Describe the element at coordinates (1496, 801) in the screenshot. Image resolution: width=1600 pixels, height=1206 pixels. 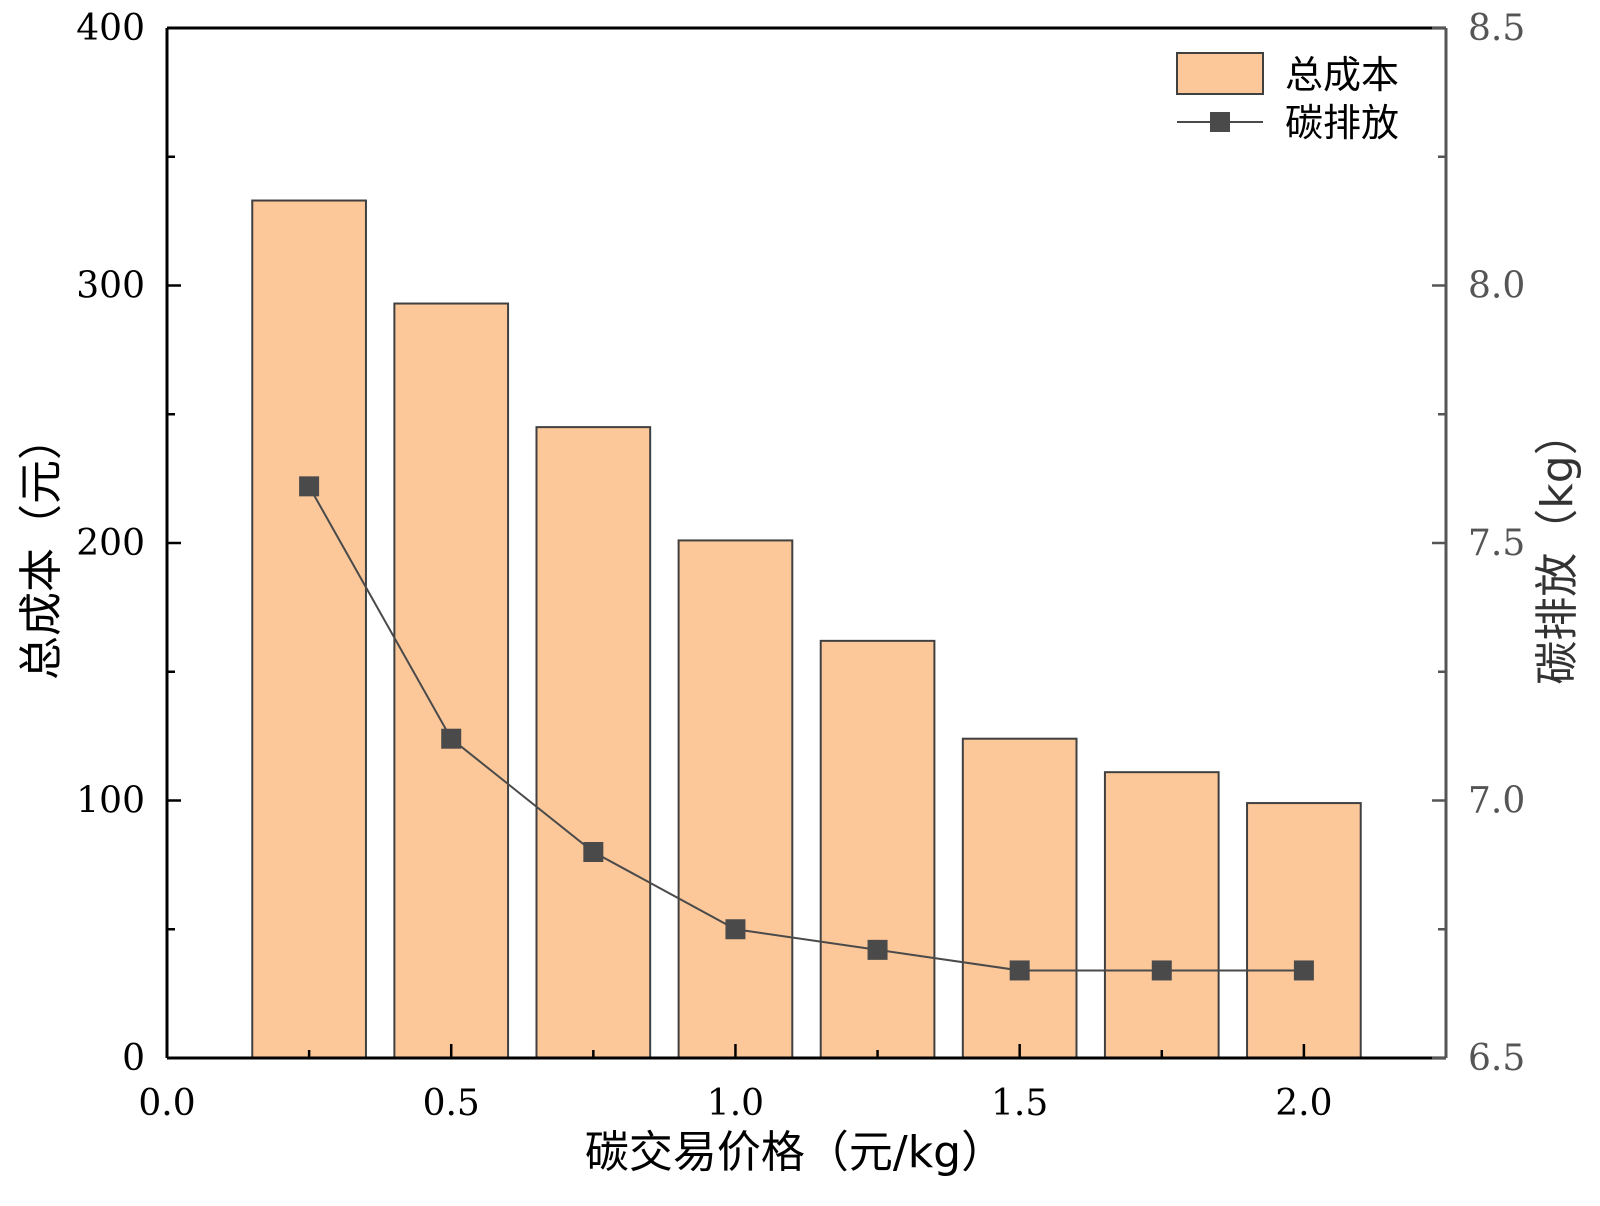
I see `y-right-tick-label-1: 7.0` at that location.